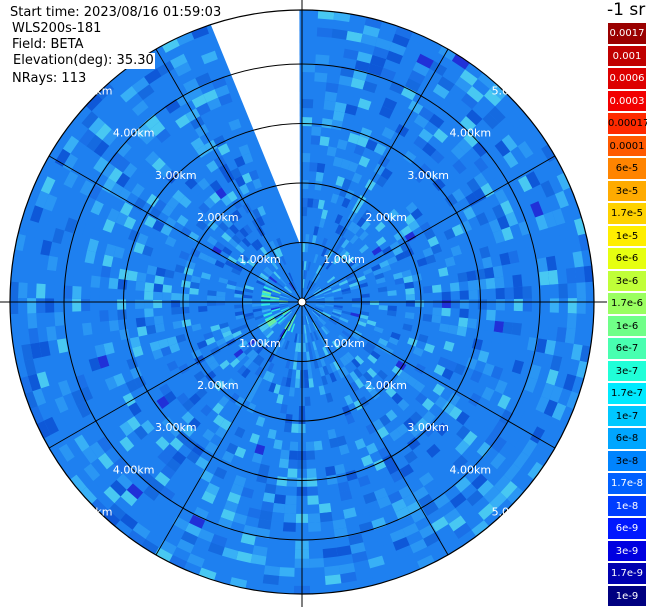 This screenshot has height=608, width=647. I want to click on azimuth-spoke, so click(428, 229).